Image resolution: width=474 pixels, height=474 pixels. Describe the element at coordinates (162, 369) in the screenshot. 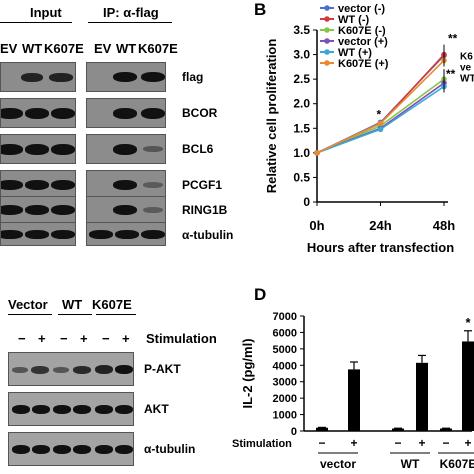

I see `blot-label-pakt: P-AKT` at that location.